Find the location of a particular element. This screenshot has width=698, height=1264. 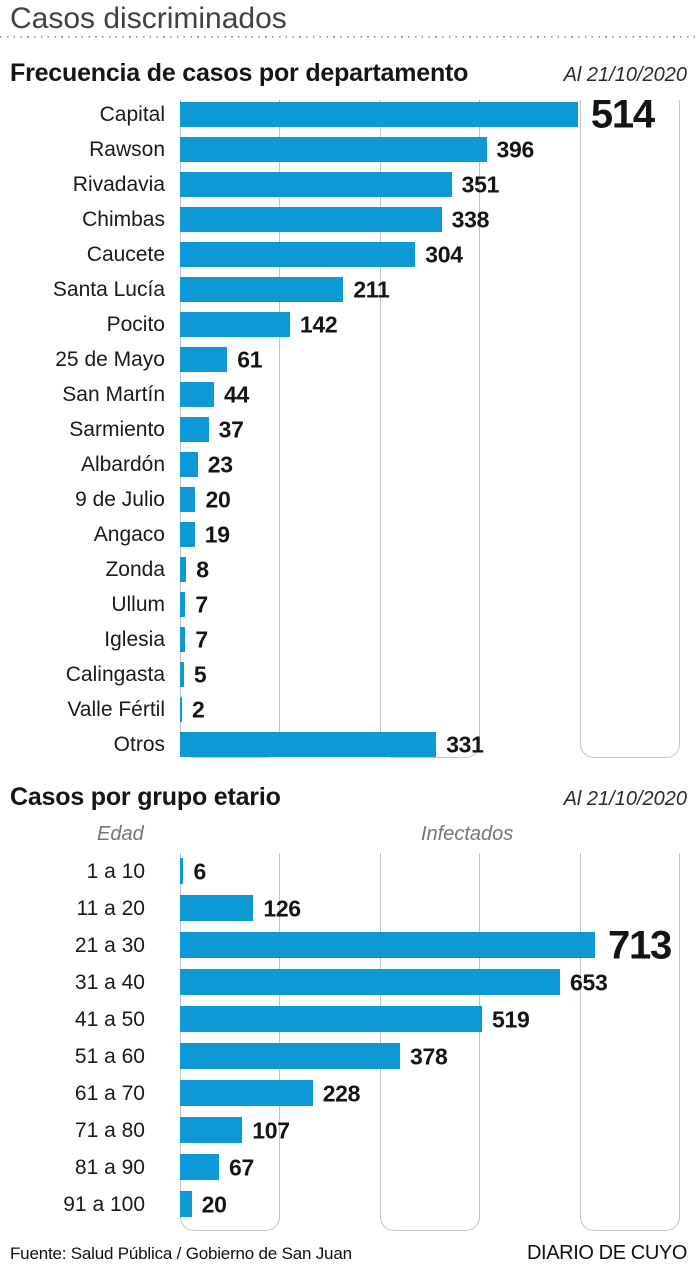

bar-label: Iglesia is located at coordinates (134, 639).